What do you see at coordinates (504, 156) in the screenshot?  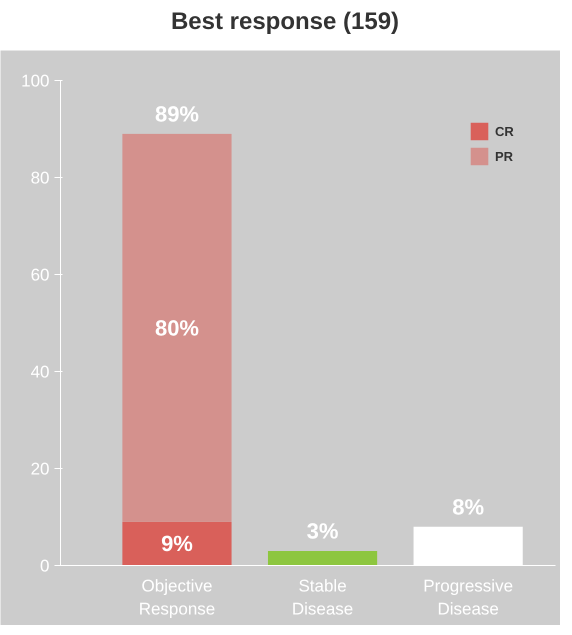 I see `legend-label: PR` at bounding box center [504, 156].